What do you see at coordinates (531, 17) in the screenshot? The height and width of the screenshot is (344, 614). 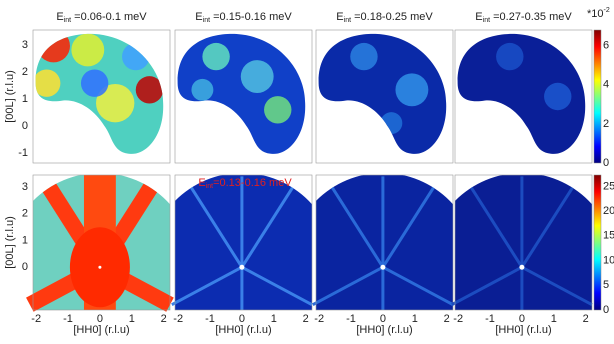 I see `title-rest: =0.27-0.35 meV` at bounding box center [531, 17].